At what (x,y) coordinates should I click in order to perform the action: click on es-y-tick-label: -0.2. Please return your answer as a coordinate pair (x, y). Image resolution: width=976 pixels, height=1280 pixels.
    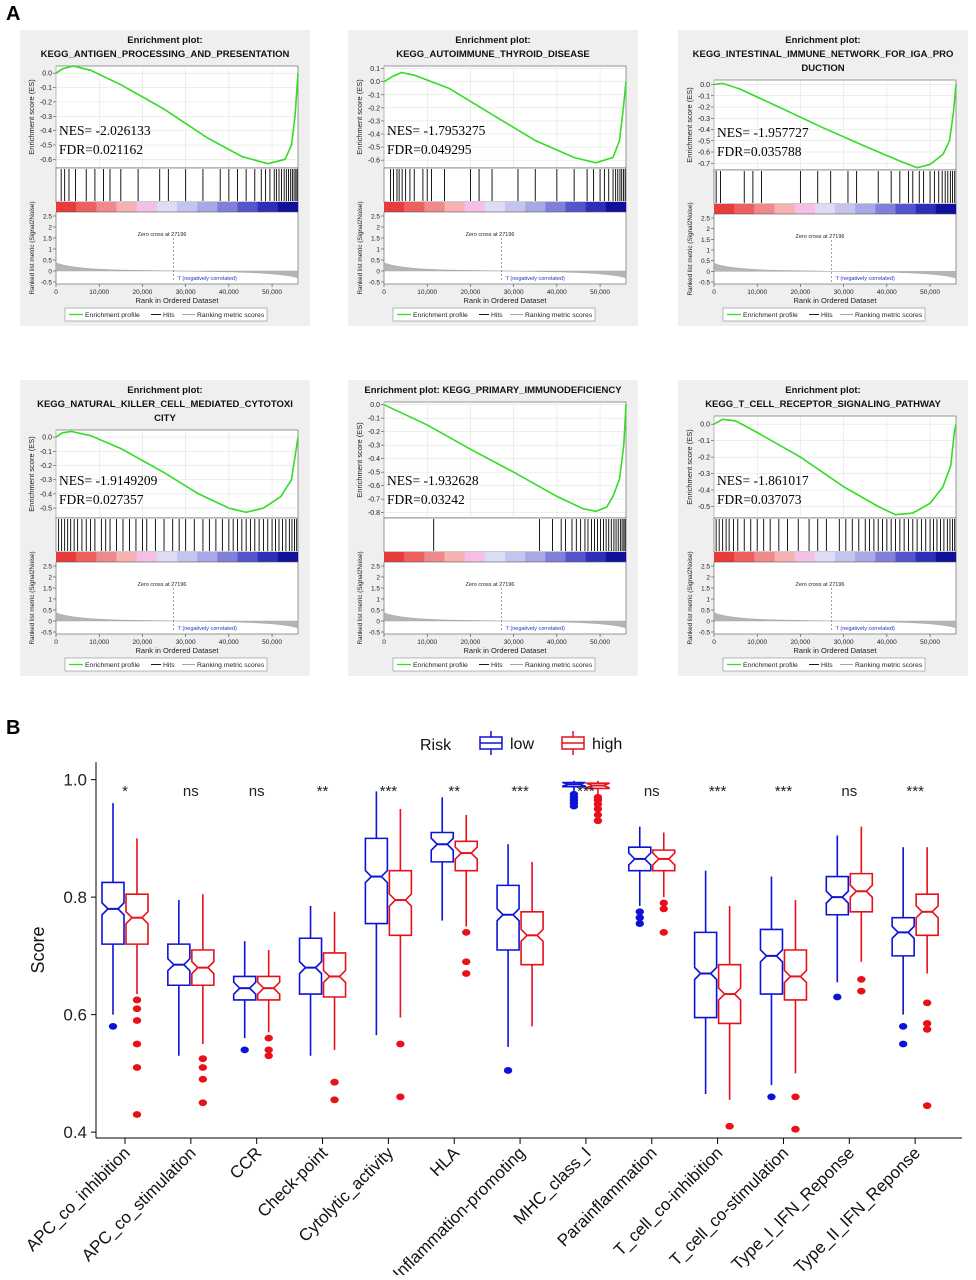
    Looking at the image, I should click on (704, 458).